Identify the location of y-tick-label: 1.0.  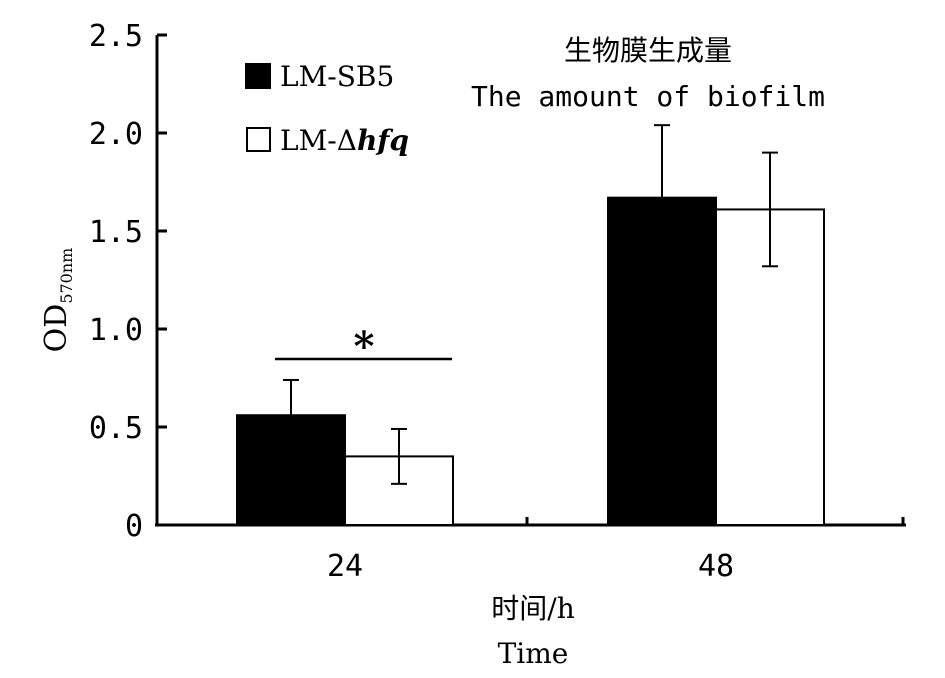
(116, 330).